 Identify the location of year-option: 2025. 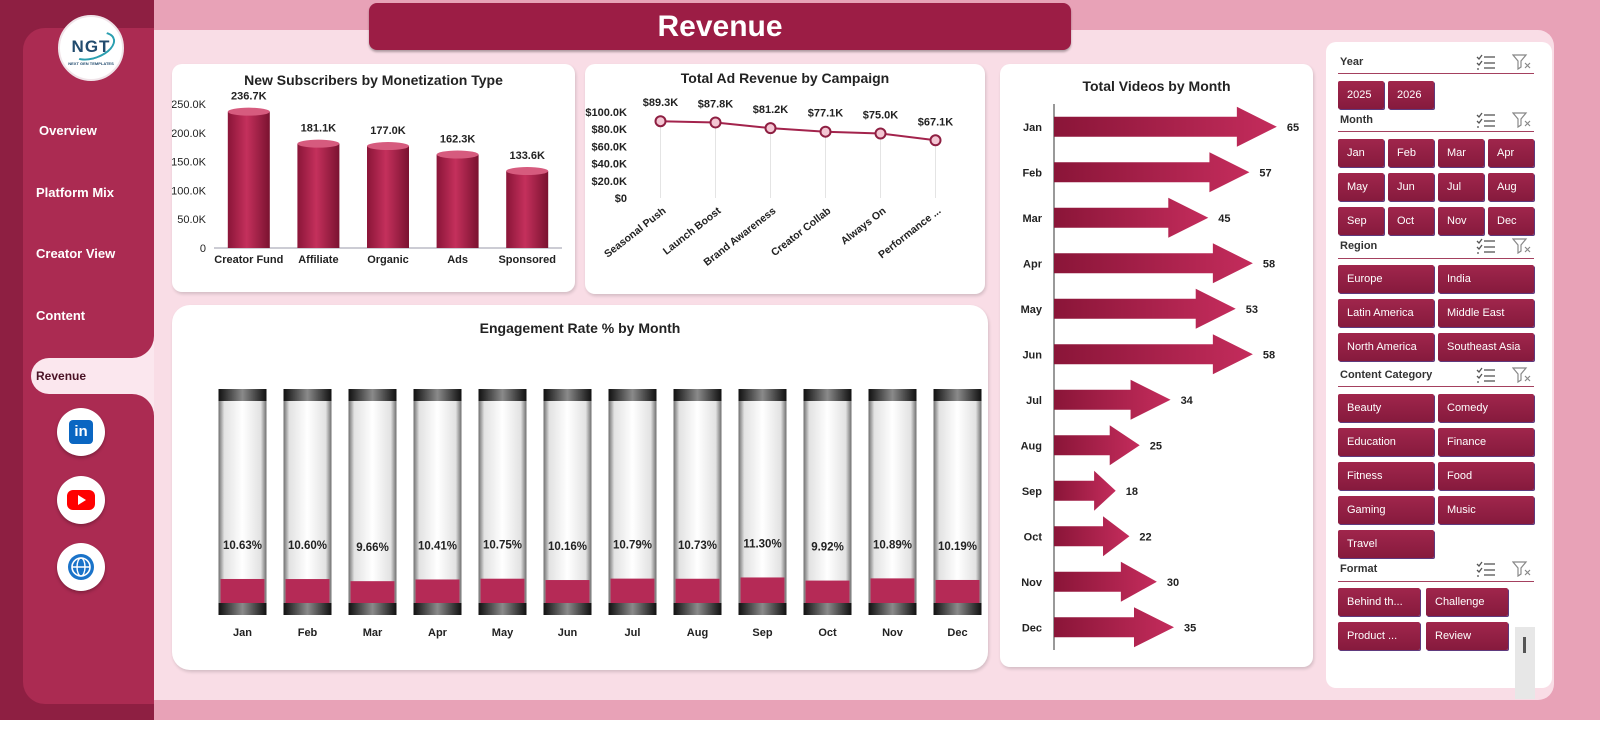
(1361, 95).